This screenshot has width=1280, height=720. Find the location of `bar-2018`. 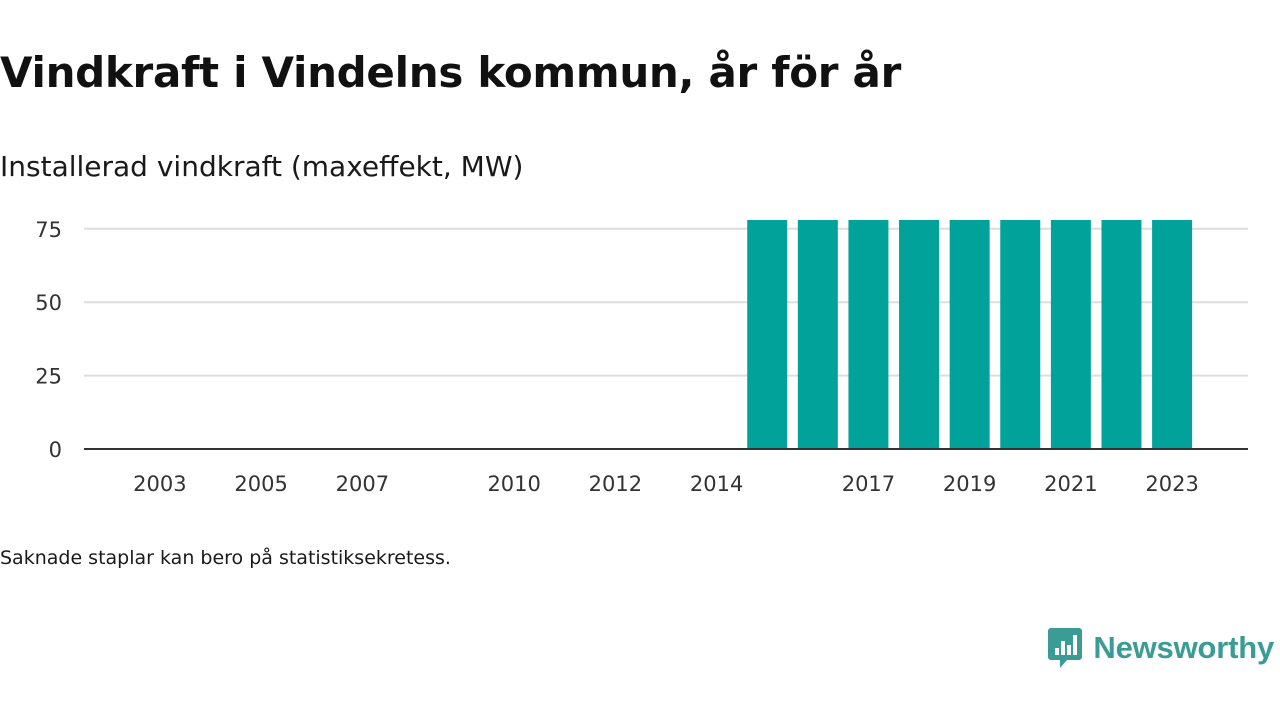

bar-2018 is located at coordinates (919, 334).